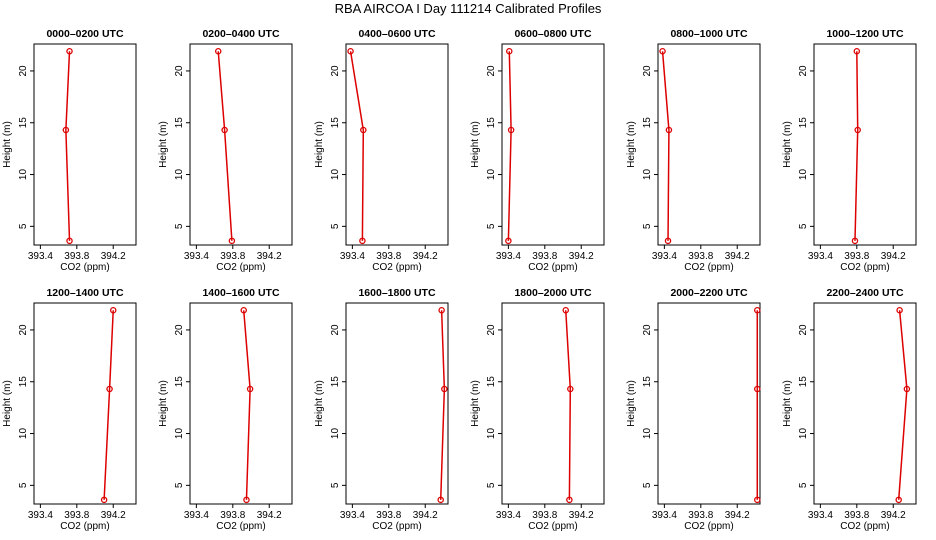 The width and height of the screenshot is (936, 540). Describe the element at coordinates (864, 293) in the screenshot. I see `panel-title: 2200–2400 UTC` at that location.